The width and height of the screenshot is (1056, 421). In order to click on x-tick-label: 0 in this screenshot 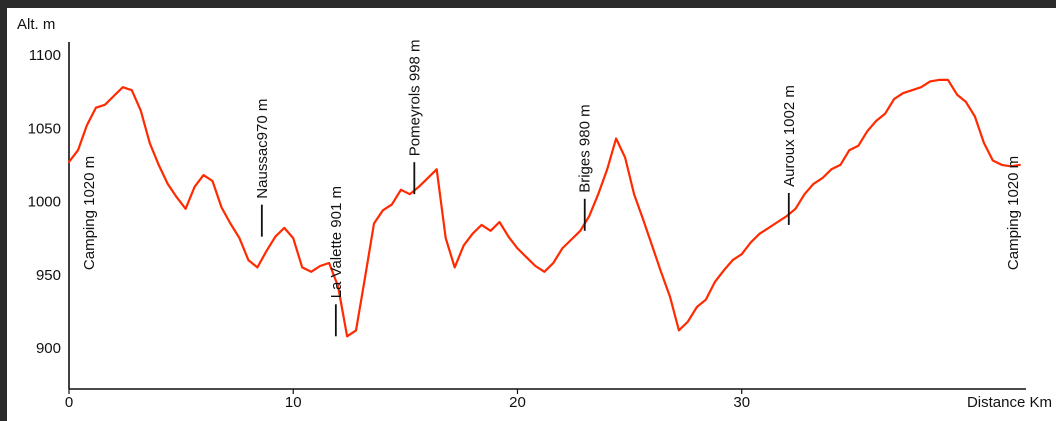, I will do `click(69, 402)`.